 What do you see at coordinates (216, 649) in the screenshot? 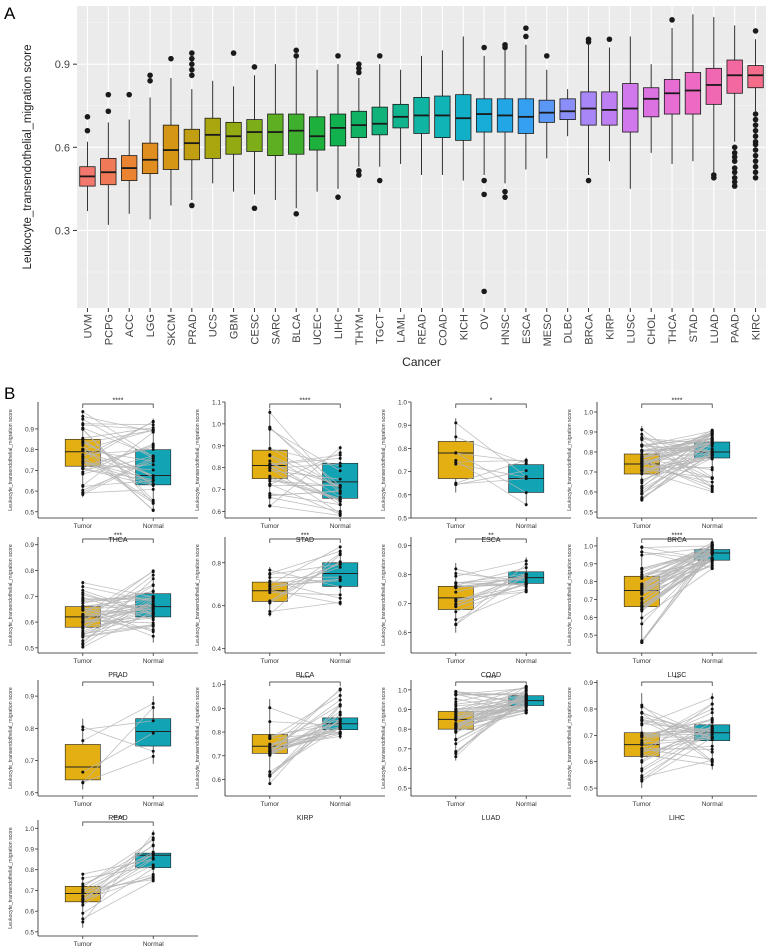
I see `y-tick-label: 0.4` at bounding box center [216, 649].